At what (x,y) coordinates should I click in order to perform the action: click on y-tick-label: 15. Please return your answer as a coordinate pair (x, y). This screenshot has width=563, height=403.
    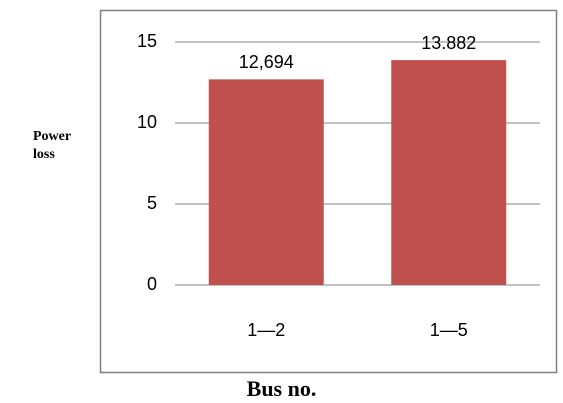
    Looking at the image, I should click on (147, 41).